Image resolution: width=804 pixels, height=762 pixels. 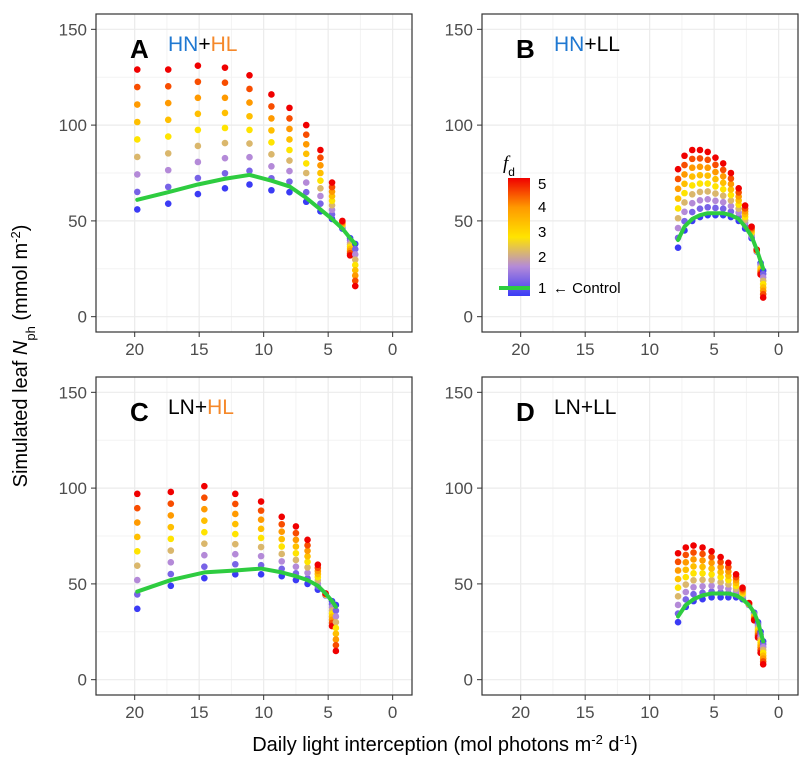 What do you see at coordinates (392, 712) in the screenshot?
I see `x-tick-label: 0` at bounding box center [392, 712].